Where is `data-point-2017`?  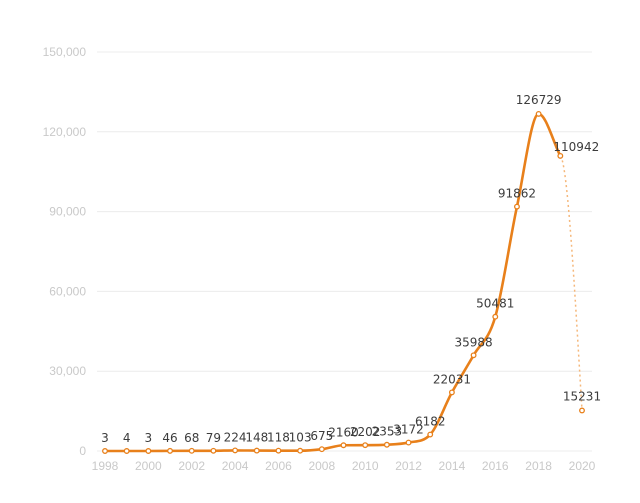 data-point-2017 is located at coordinates (517, 206).